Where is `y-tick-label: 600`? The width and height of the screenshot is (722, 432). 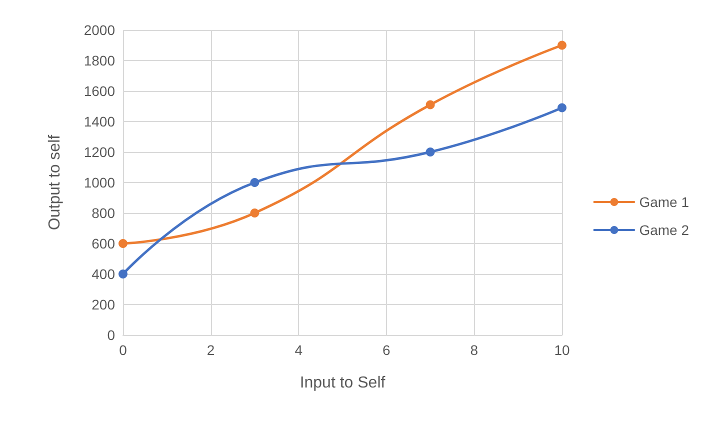 y-tick-label: 600 is located at coordinates (104, 244).